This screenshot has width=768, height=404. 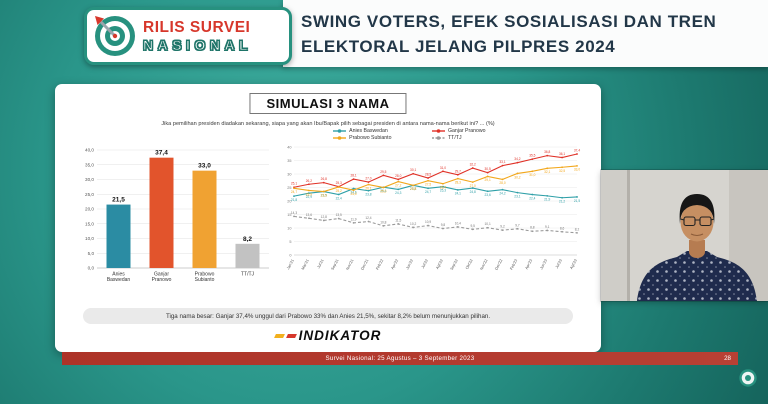 I want to click on svg-text: 23,9, so click(x=309, y=194).